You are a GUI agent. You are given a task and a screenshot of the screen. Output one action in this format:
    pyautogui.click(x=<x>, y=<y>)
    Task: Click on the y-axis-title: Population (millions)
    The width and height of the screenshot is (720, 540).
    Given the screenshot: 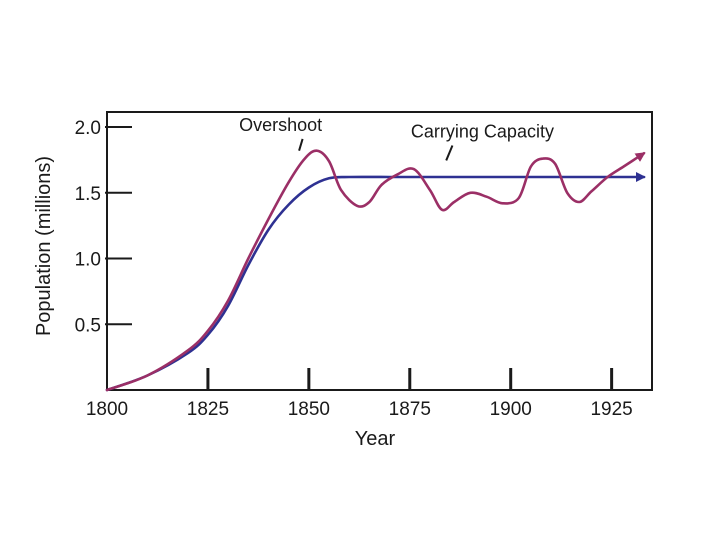 What is the action you would take?
    pyautogui.click(x=44, y=246)
    